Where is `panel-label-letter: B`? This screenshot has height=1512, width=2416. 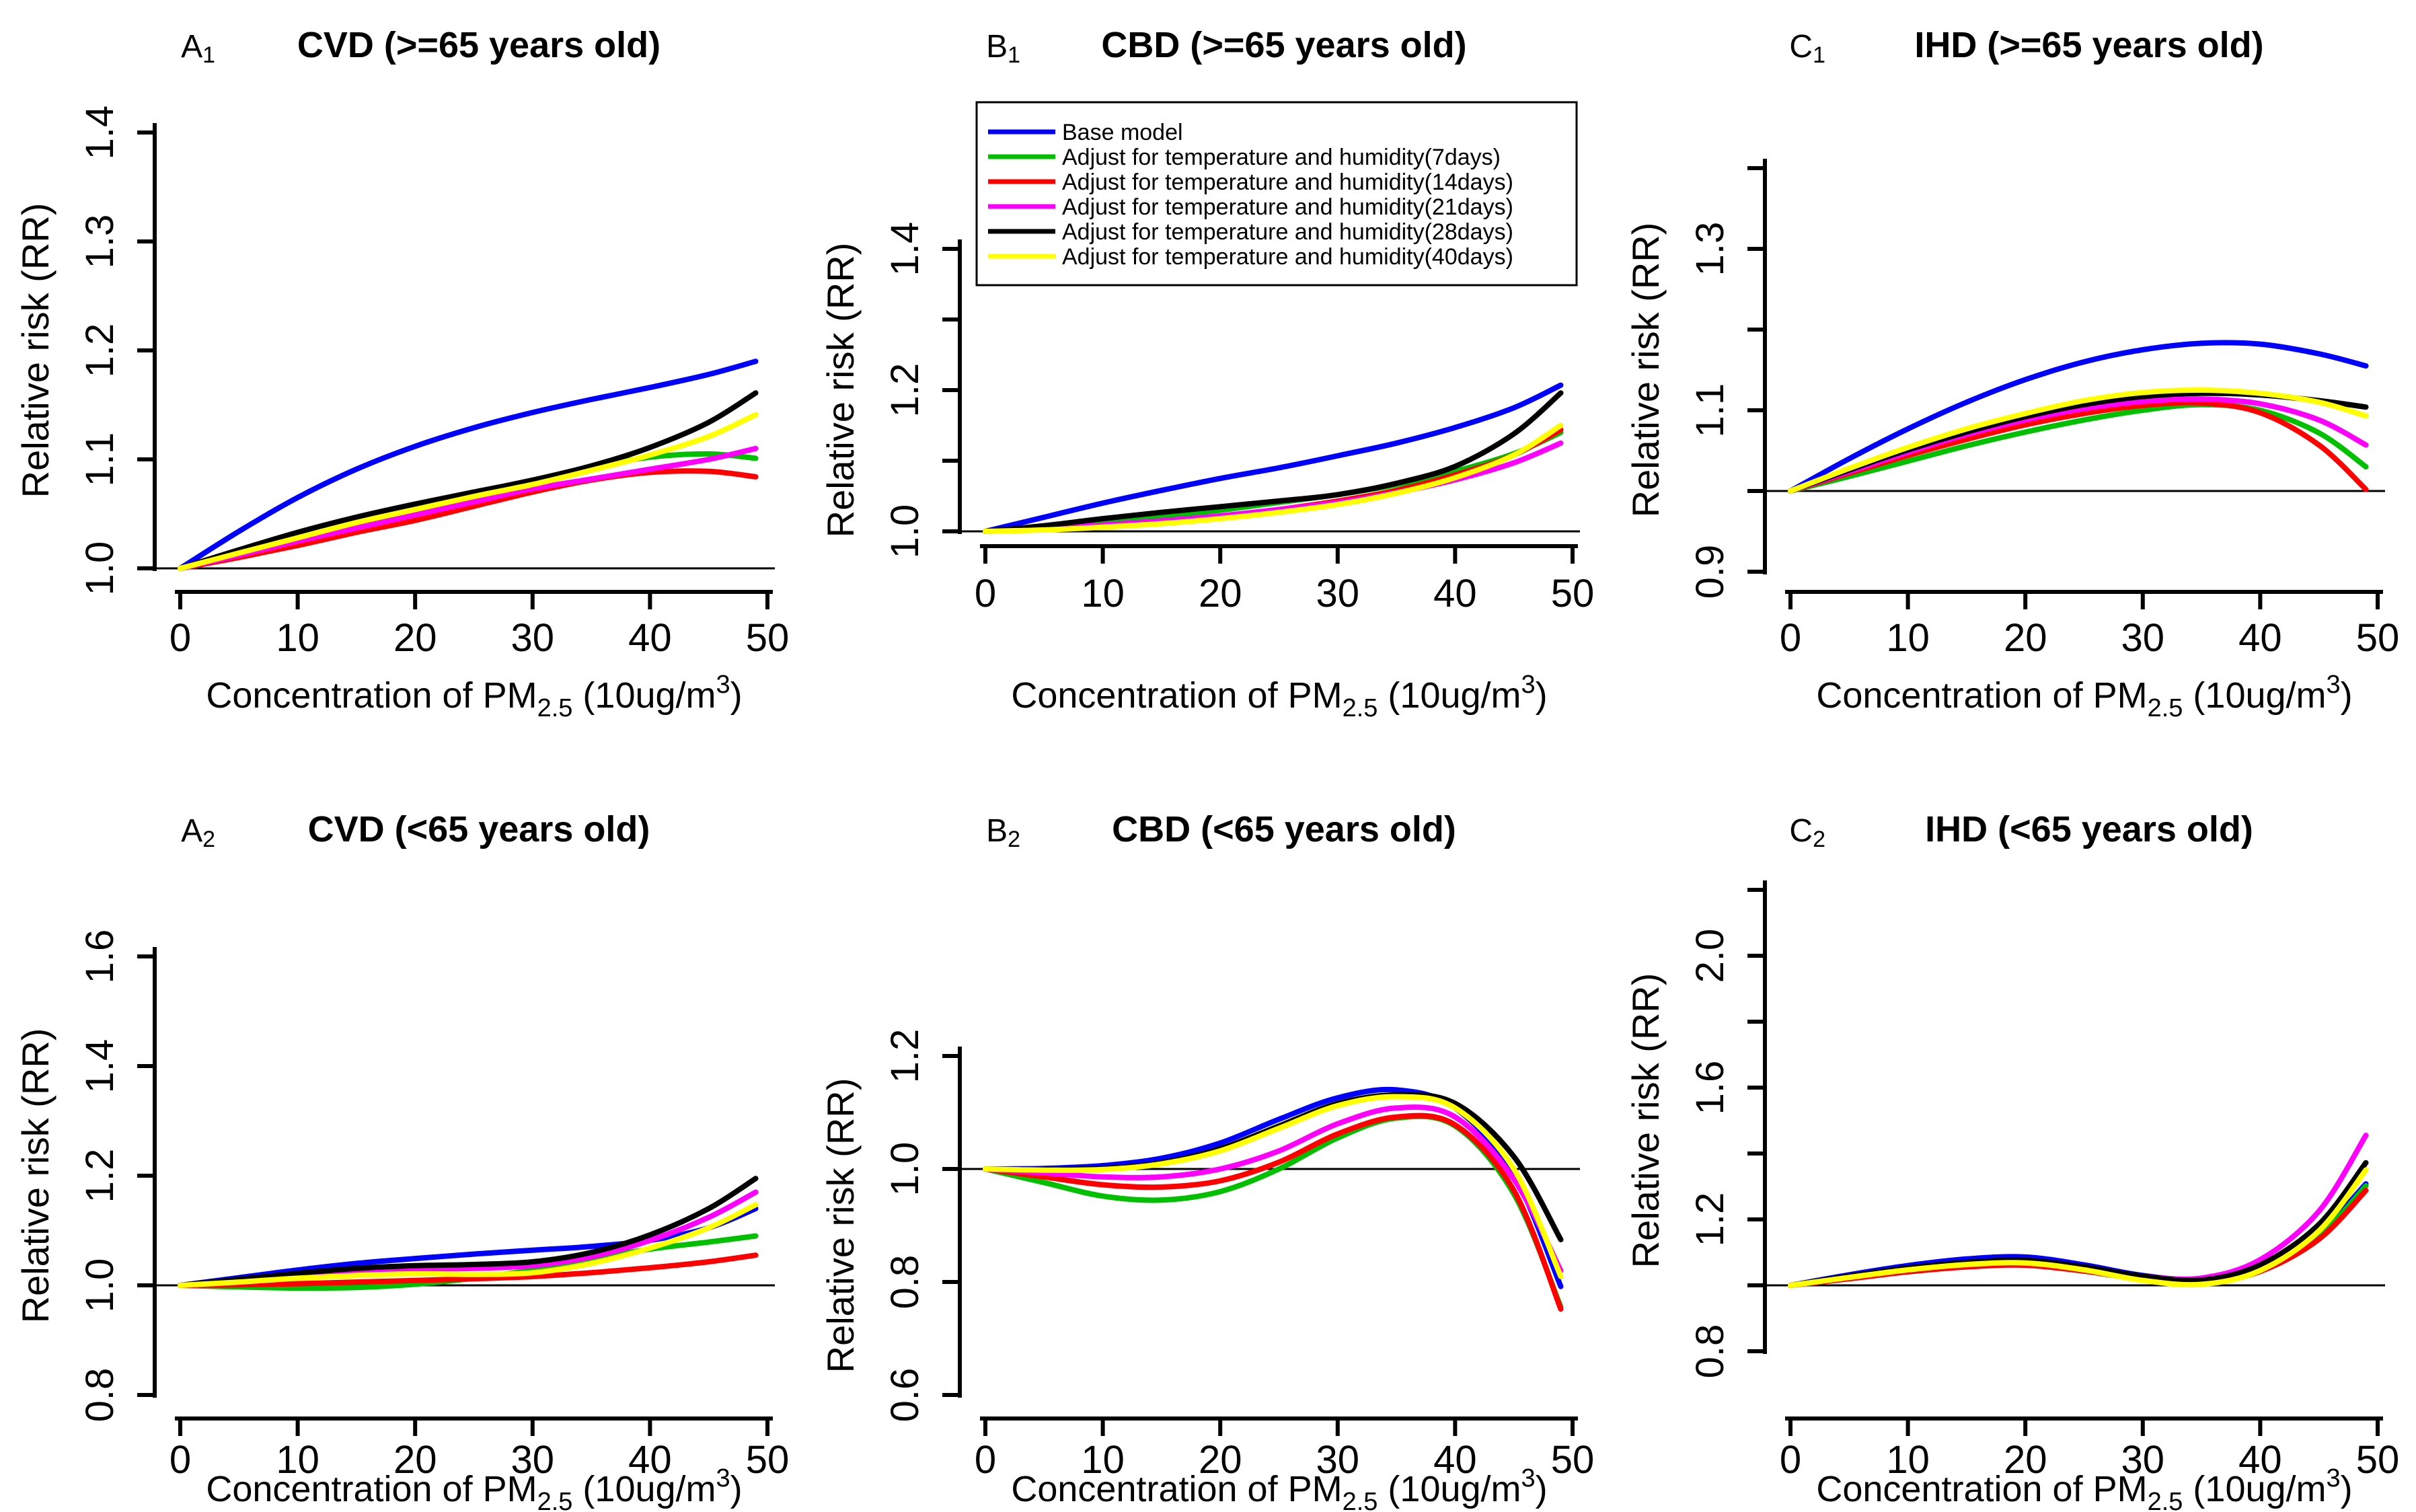 panel-label-letter: B is located at coordinates (997, 47).